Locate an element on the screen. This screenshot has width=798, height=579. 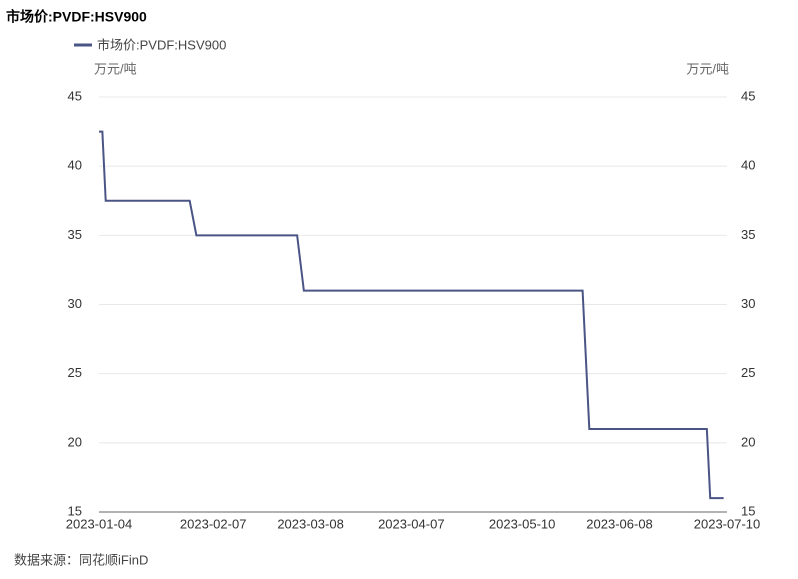
y-axis-unit: 万元/吨 is located at coordinates (115, 68).